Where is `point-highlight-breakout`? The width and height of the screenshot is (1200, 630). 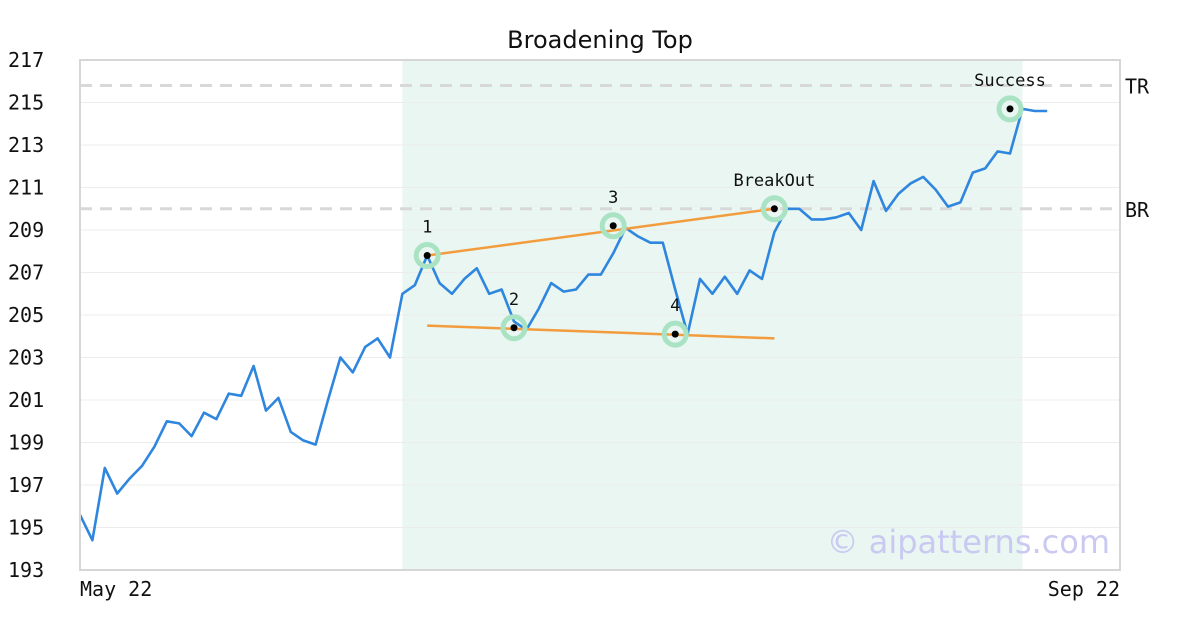 point-highlight-breakout is located at coordinates (774, 209).